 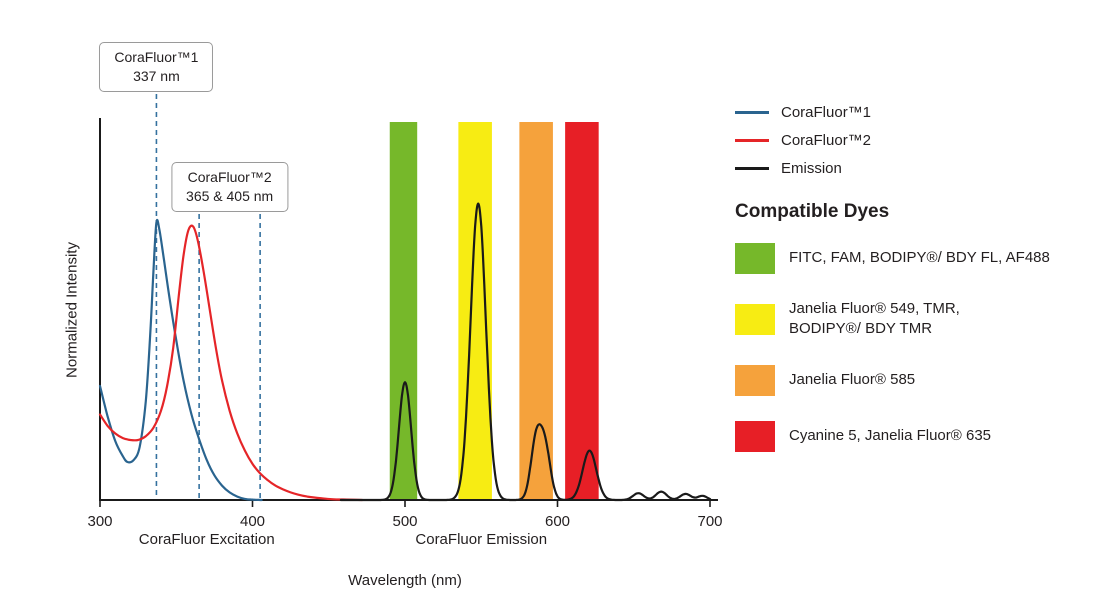 What do you see at coordinates (709, 521) in the screenshot?
I see `x-tick-label: 700` at bounding box center [709, 521].